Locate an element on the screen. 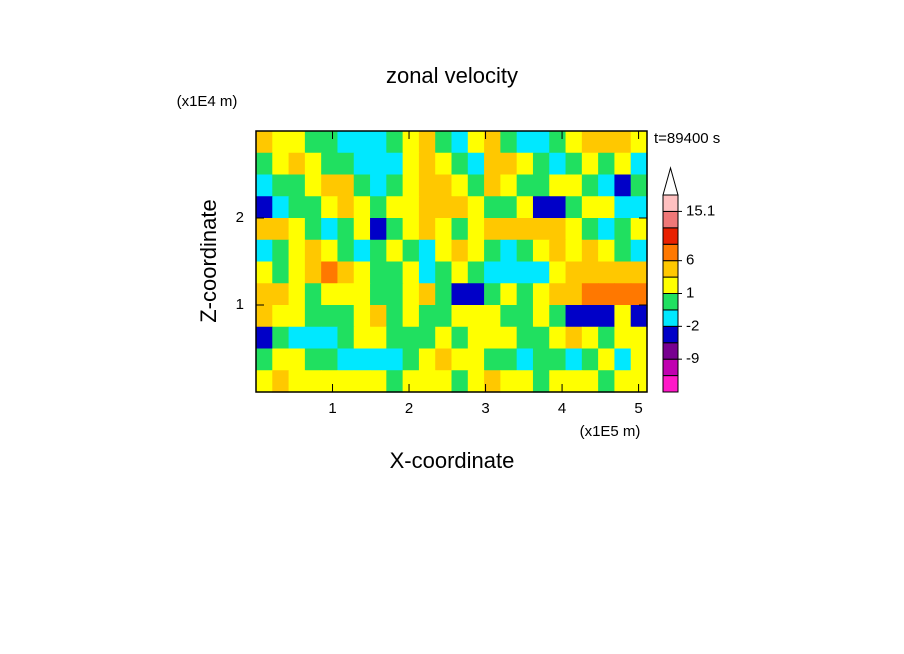  x-tick-label: 3 is located at coordinates (485, 408).